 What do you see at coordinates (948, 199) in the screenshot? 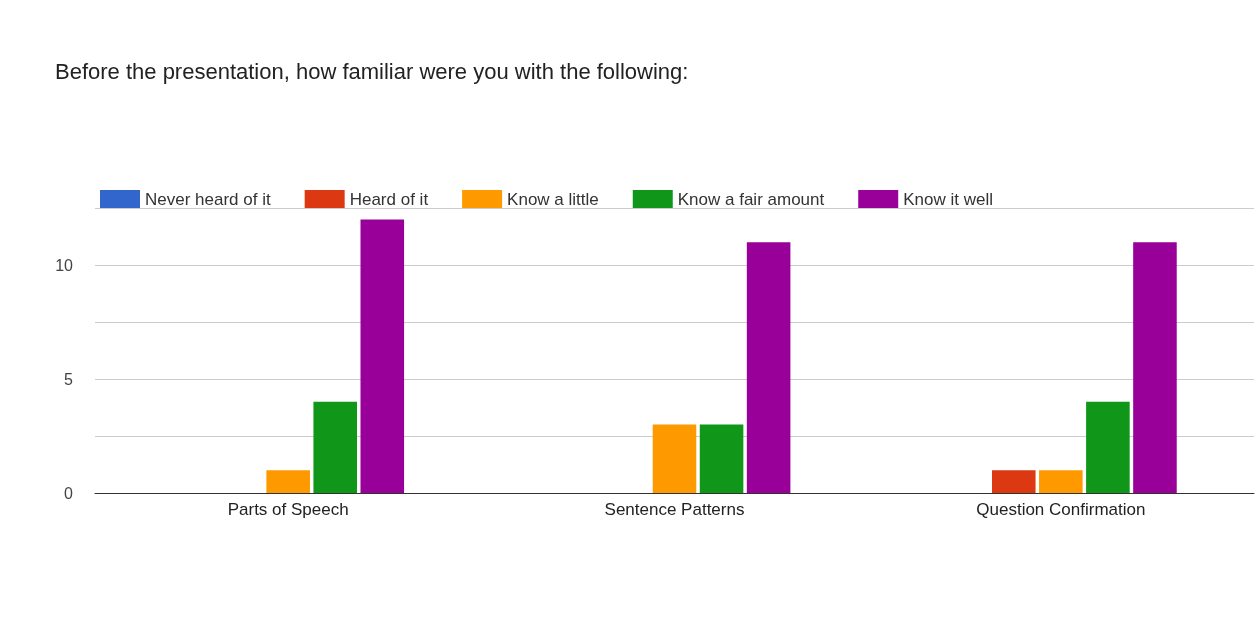
I see `legend-label: Know it well` at bounding box center [948, 199].